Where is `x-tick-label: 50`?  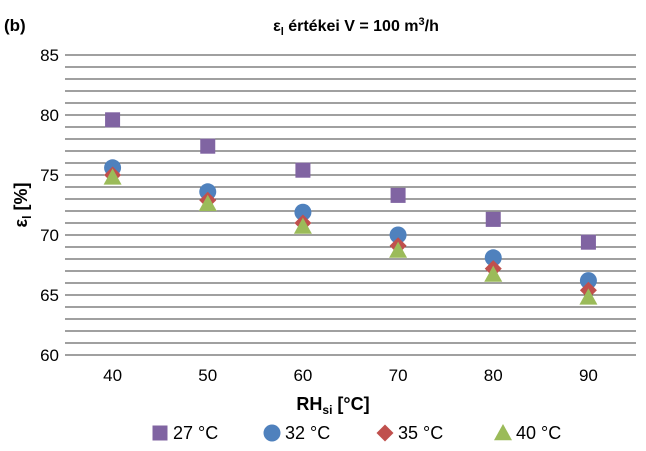
x-tick-label: 50 is located at coordinates (207, 375).